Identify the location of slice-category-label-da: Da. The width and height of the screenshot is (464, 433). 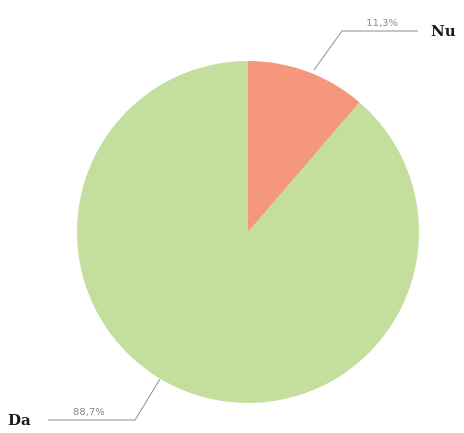
(19, 420).